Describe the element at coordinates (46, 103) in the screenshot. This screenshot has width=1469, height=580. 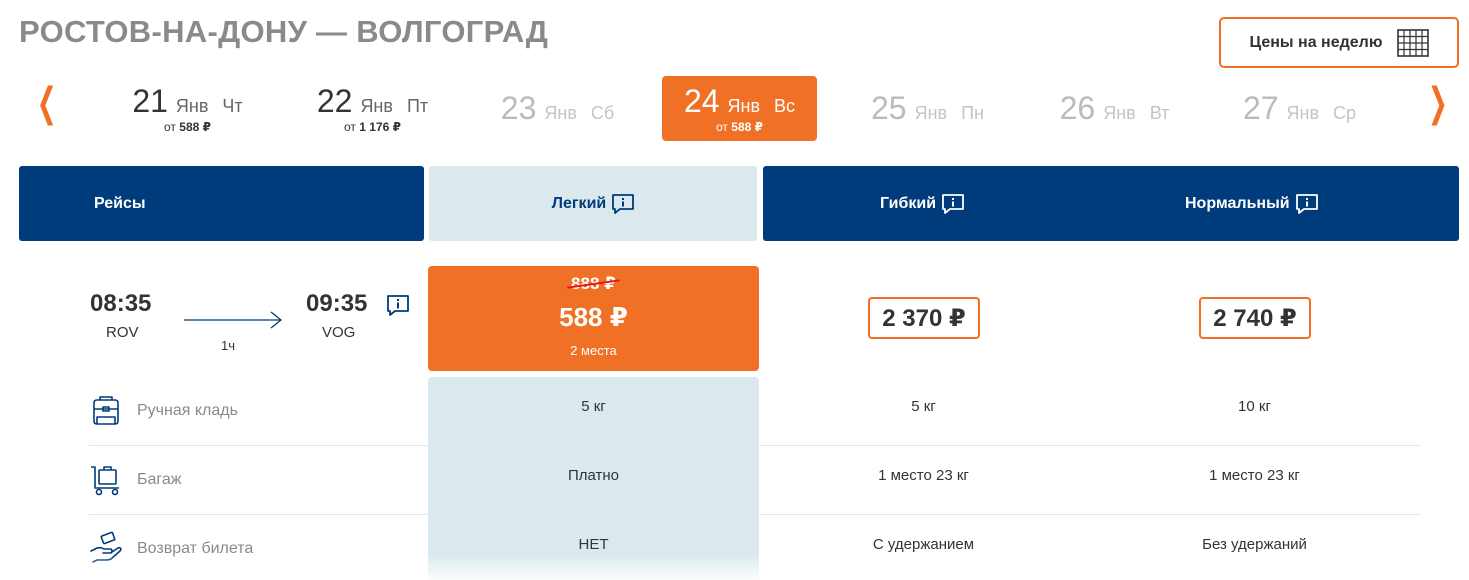
I see `prev-dates-arrow: ❮` at that location.